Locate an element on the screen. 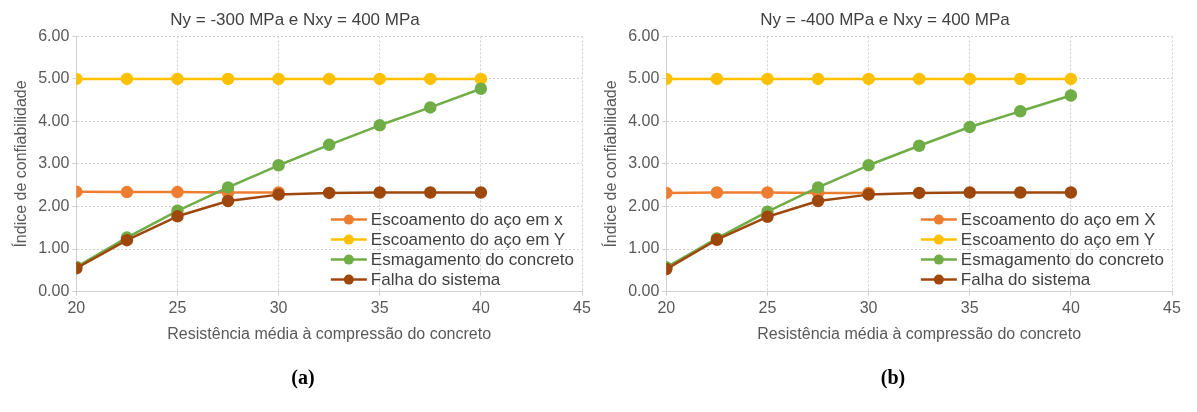 Image resolution: width=1197 pixels, height=412 pixels. legend-label: Escoamento do aço em X is located at coordinates (1058, 220).